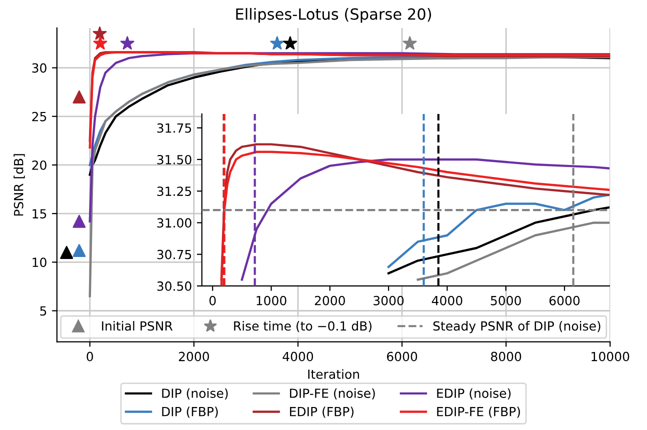  What do you see at coordinates (174, 255) in the screenshot?
I see `y-tick-label: 30.75` at bounding box center [174, 255].